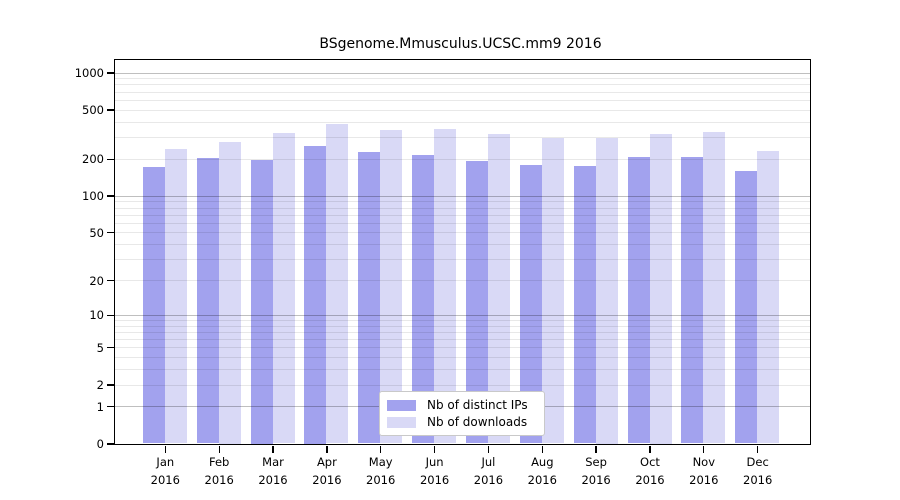  I want to click on bar-downloads-jul, so click(498, 288).